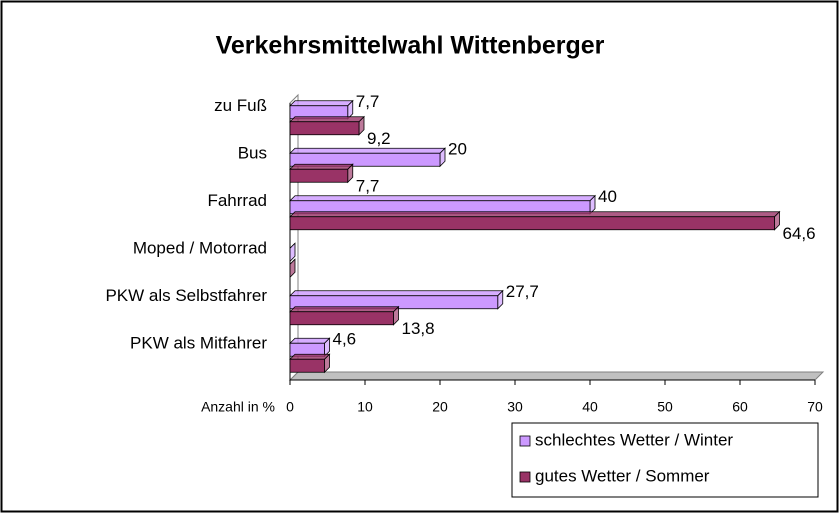 The height and width of the screenshot is (513, 839). Describe the element at coordinates (200, 248) in the screenshot. I see `y-tick-label: Moped / Motorrad` at that location.